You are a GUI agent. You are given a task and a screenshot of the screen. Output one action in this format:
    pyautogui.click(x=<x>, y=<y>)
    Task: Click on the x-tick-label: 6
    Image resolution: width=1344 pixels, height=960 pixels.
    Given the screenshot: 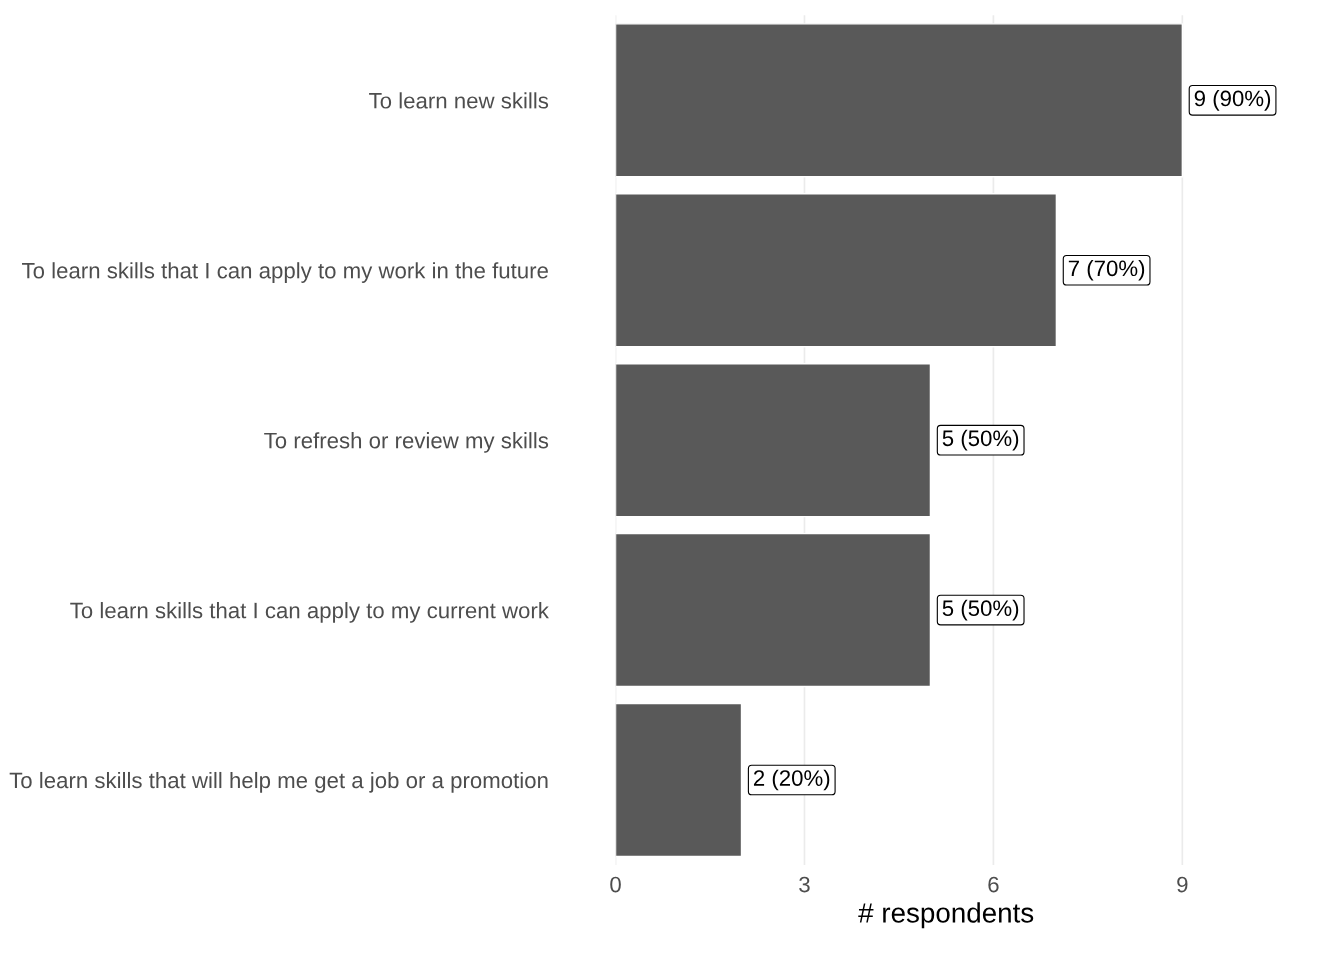 What is the action you would take?
    pyautogui.click(x=993, y=884)
    